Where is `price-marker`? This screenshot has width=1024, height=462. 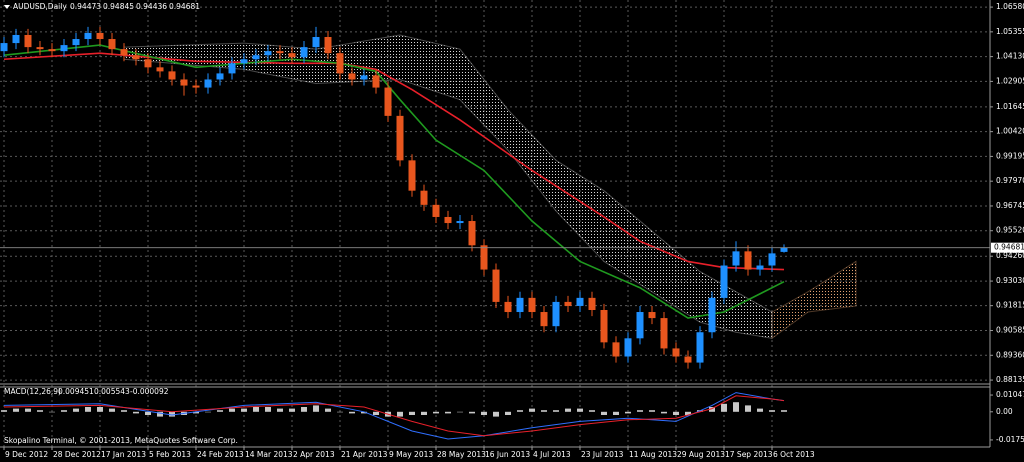
price-marker is located at coordinates (1007, 247).